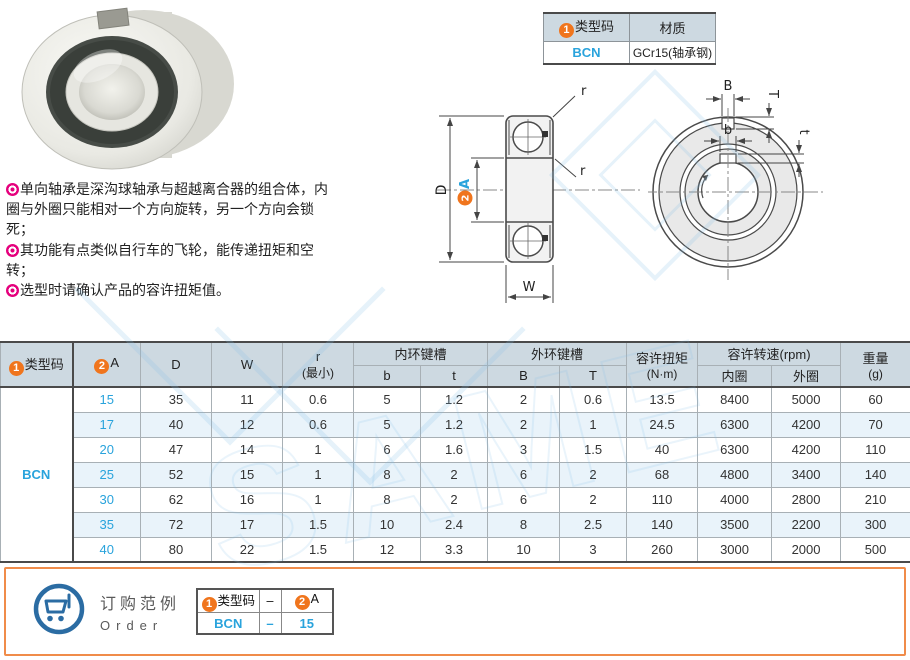  Describe the element at coordinates (557, 353) in the screenshot. I see `header-outer-keyway: 外环键槽` at that location.